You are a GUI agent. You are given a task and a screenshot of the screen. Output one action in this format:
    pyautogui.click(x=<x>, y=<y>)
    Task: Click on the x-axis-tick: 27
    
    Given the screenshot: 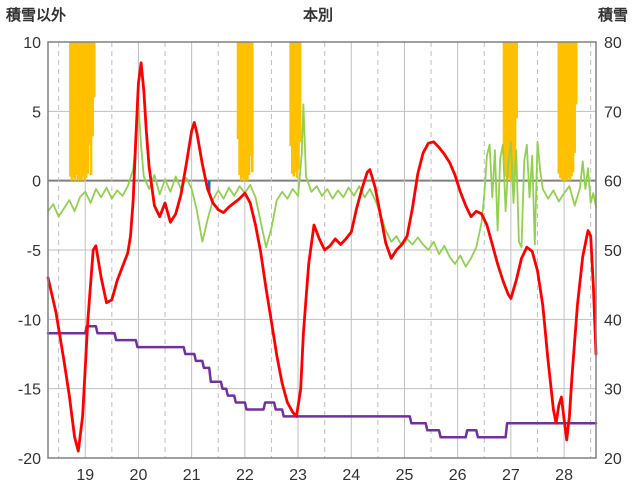 What is the action you would take?
    pyautogui.click(x=511, y=475)
    